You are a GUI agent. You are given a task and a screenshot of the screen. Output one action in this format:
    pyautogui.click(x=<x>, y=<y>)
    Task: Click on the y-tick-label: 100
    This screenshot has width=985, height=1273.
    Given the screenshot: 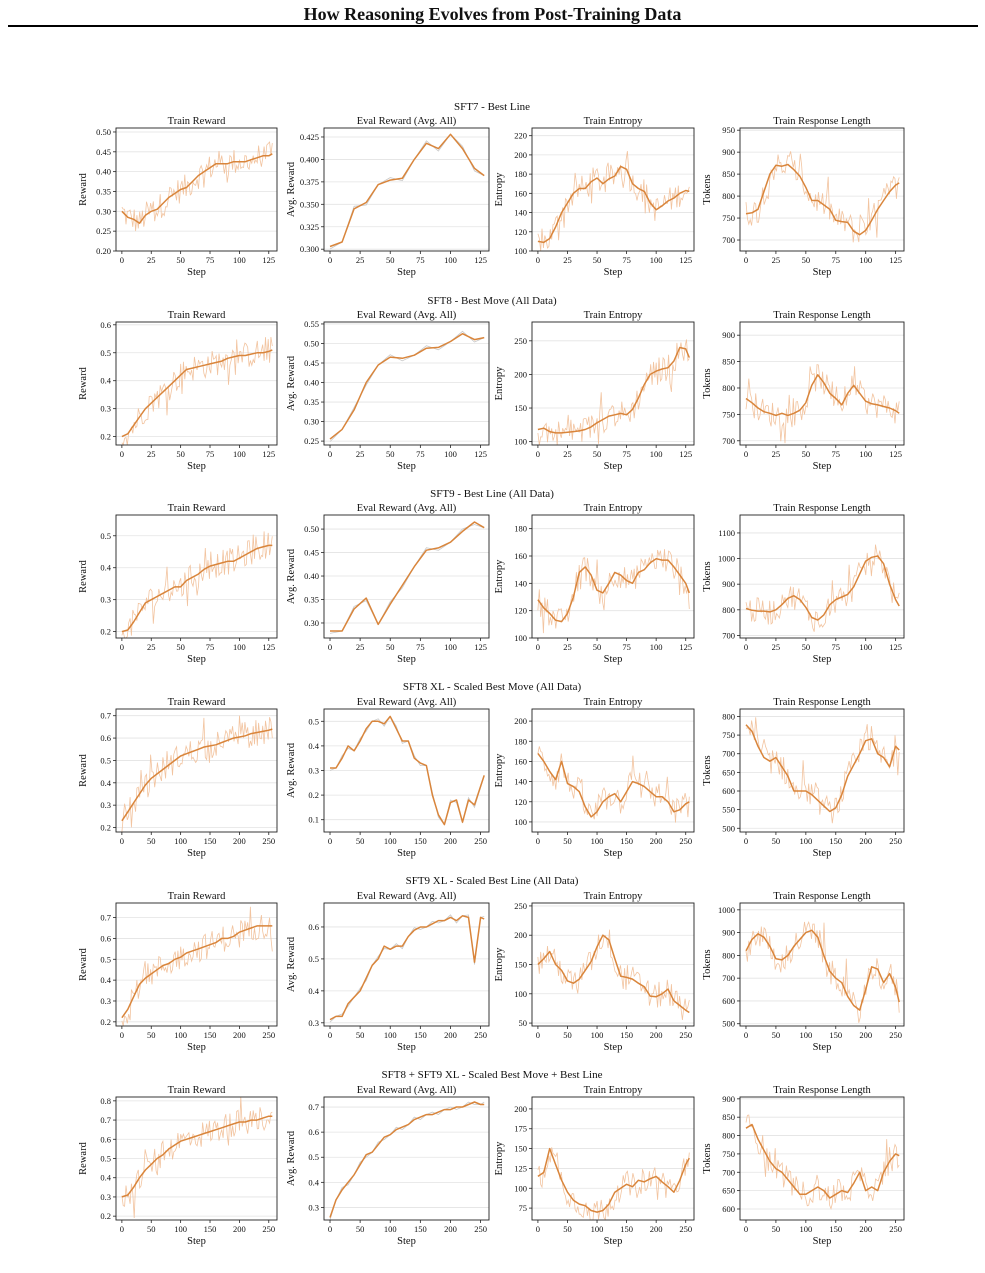 What is the action you would take?
    pyautogui.click(x=520, y=638)
    